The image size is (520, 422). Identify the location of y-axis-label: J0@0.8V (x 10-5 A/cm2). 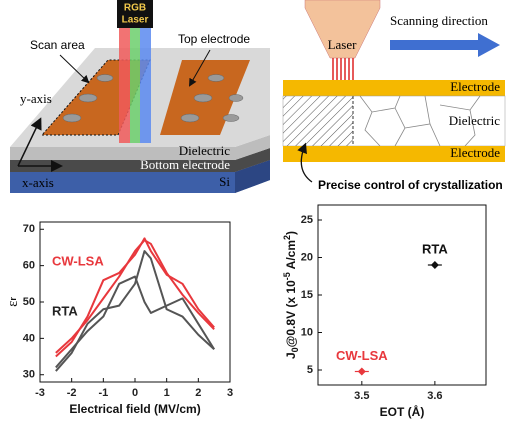
(291, 295).